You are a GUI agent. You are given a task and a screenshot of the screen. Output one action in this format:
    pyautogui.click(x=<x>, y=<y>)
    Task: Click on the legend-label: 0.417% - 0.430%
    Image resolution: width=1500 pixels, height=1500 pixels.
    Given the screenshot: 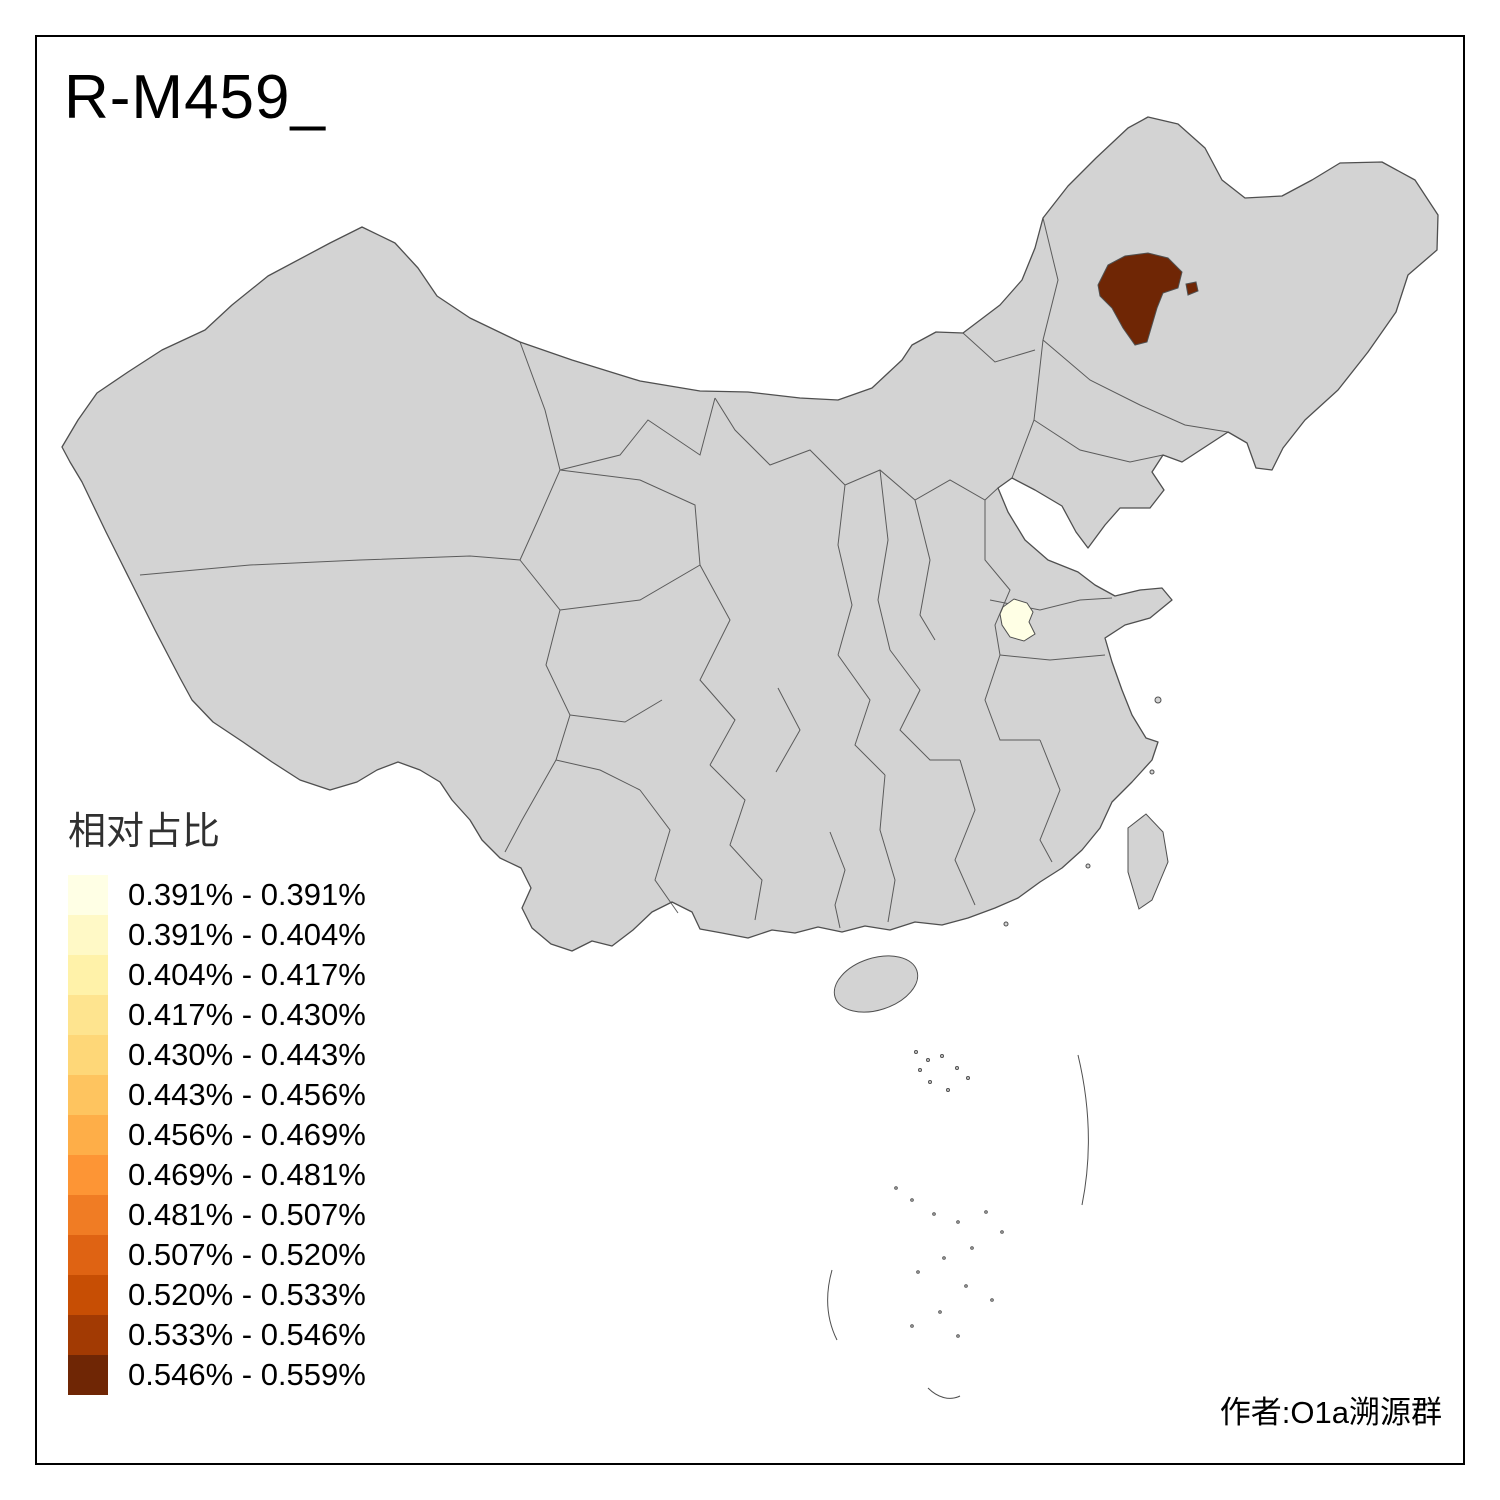 What is the action you would take?
    pyautogui.click(x=247, y=1014)
    